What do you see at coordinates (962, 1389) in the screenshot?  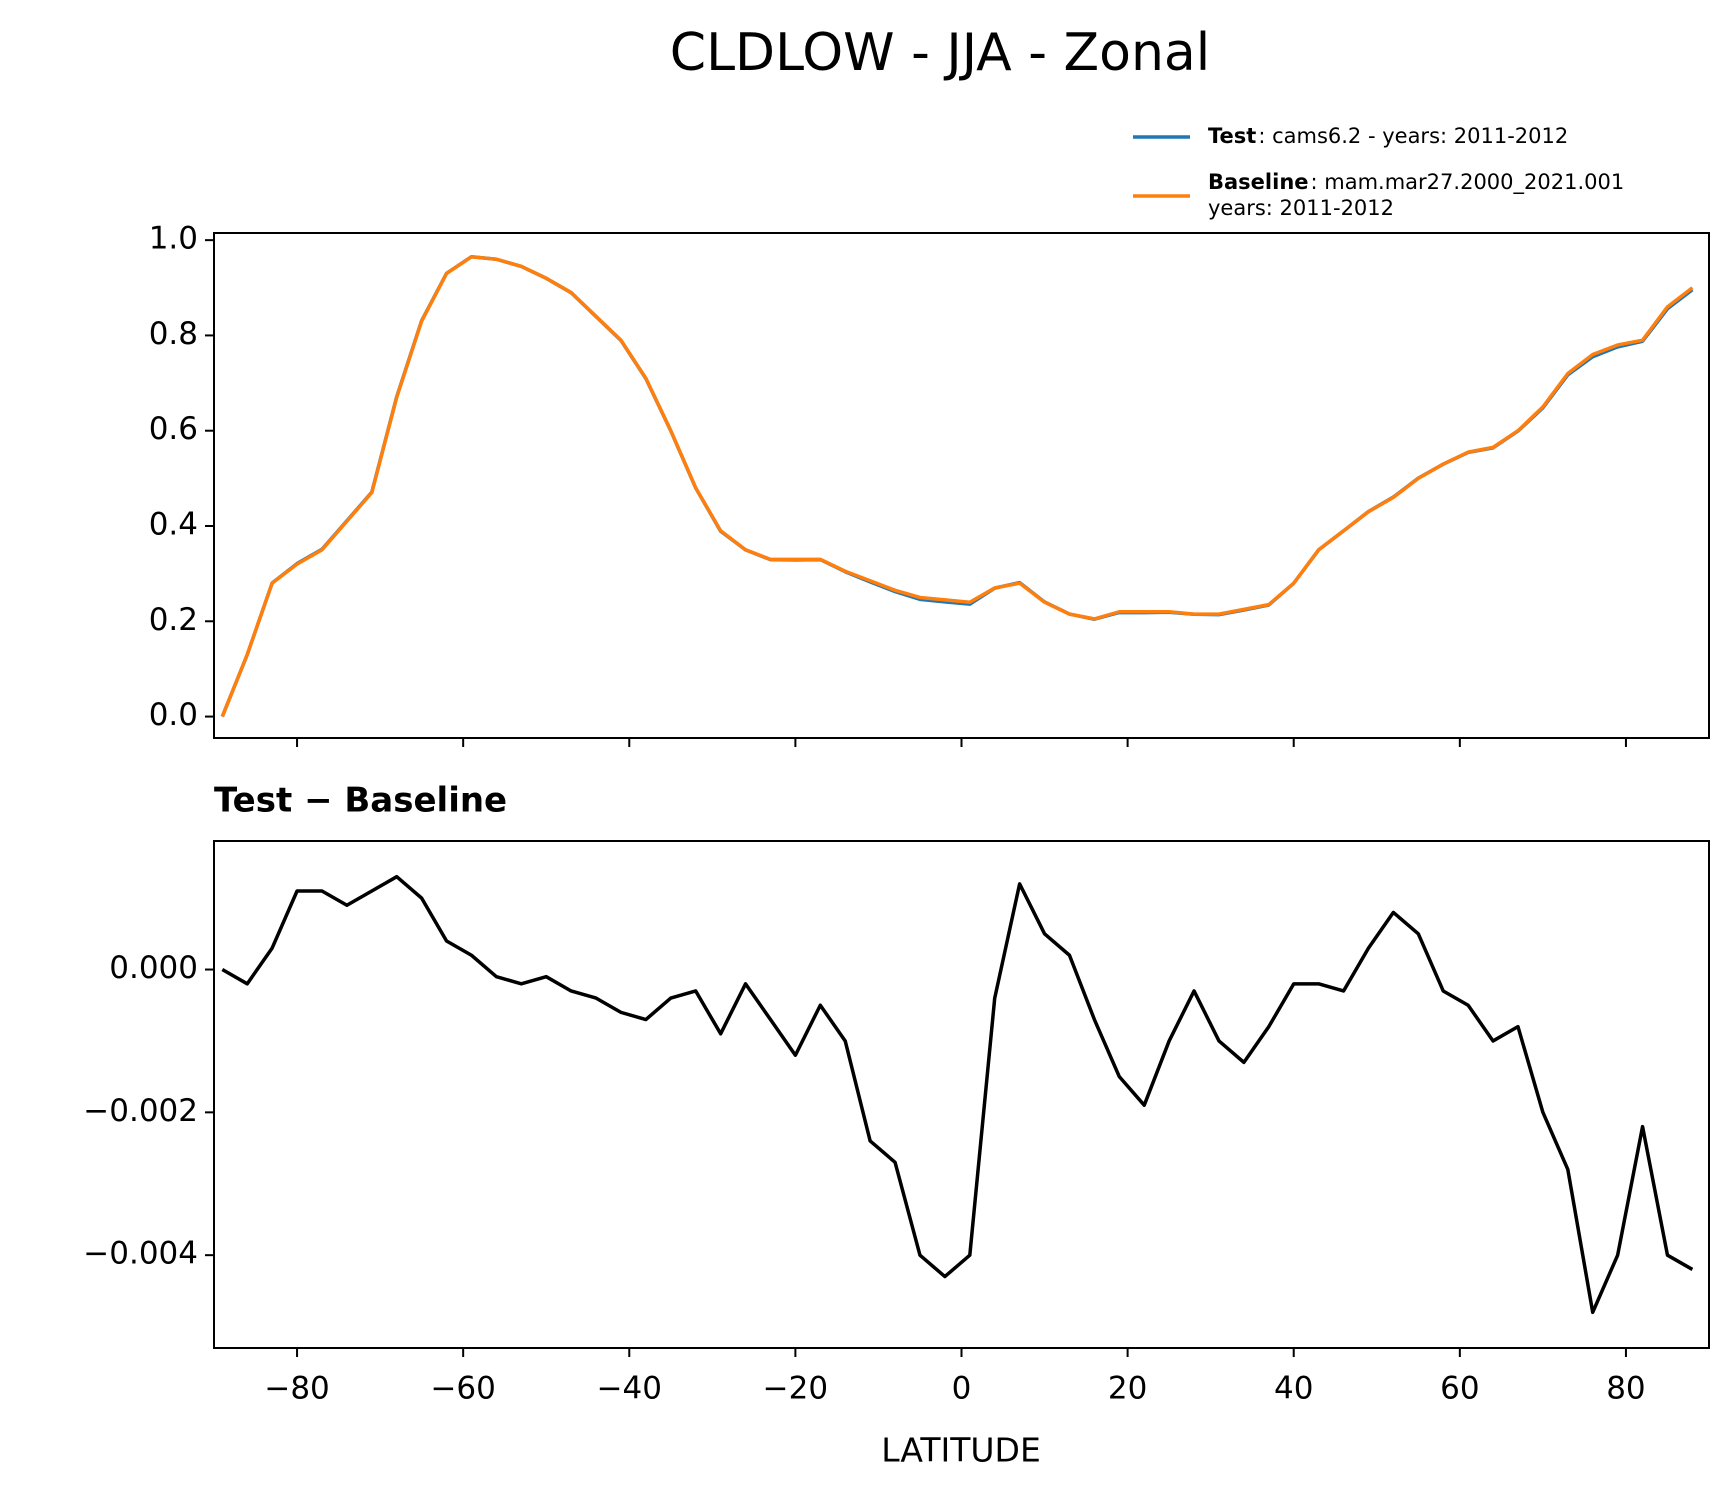 I see `x-tick-label: 0` at bounding box center [962, 1389].